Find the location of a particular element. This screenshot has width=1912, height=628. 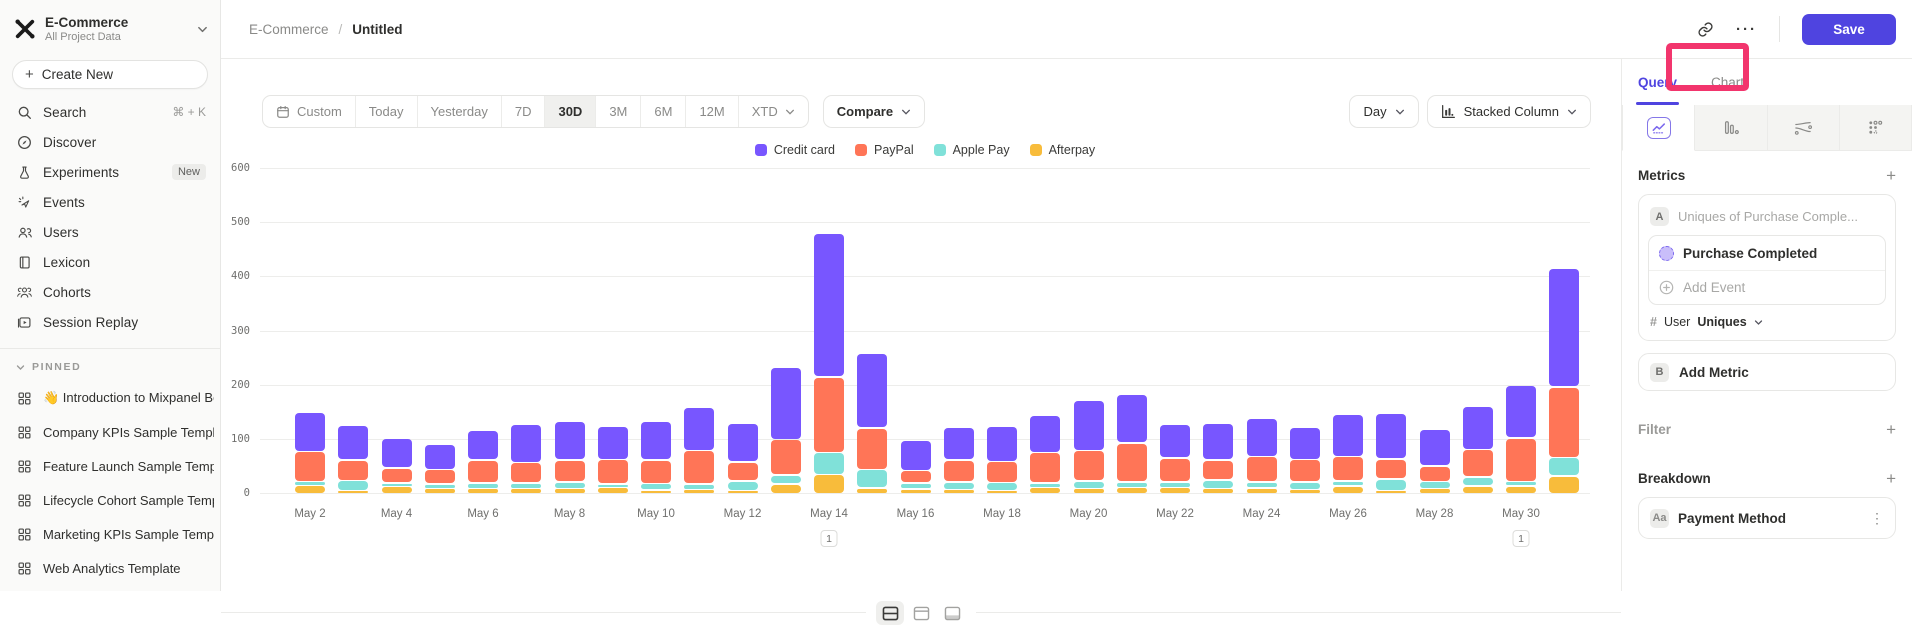

breadcrumb-report-title: Untitled is located at coordinates (377, 29).